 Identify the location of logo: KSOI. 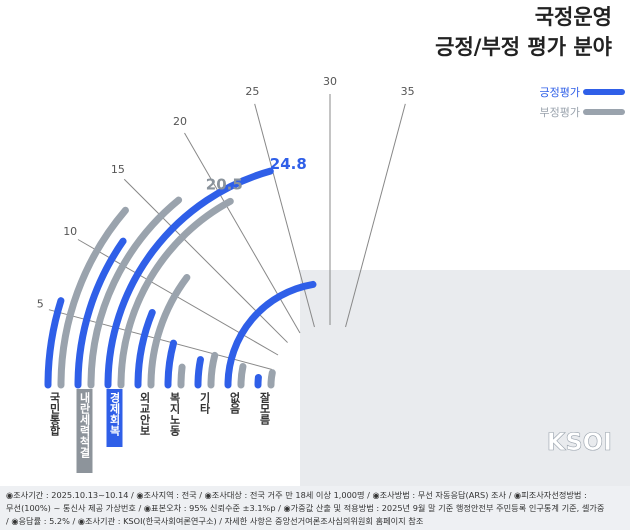
(579, 442).